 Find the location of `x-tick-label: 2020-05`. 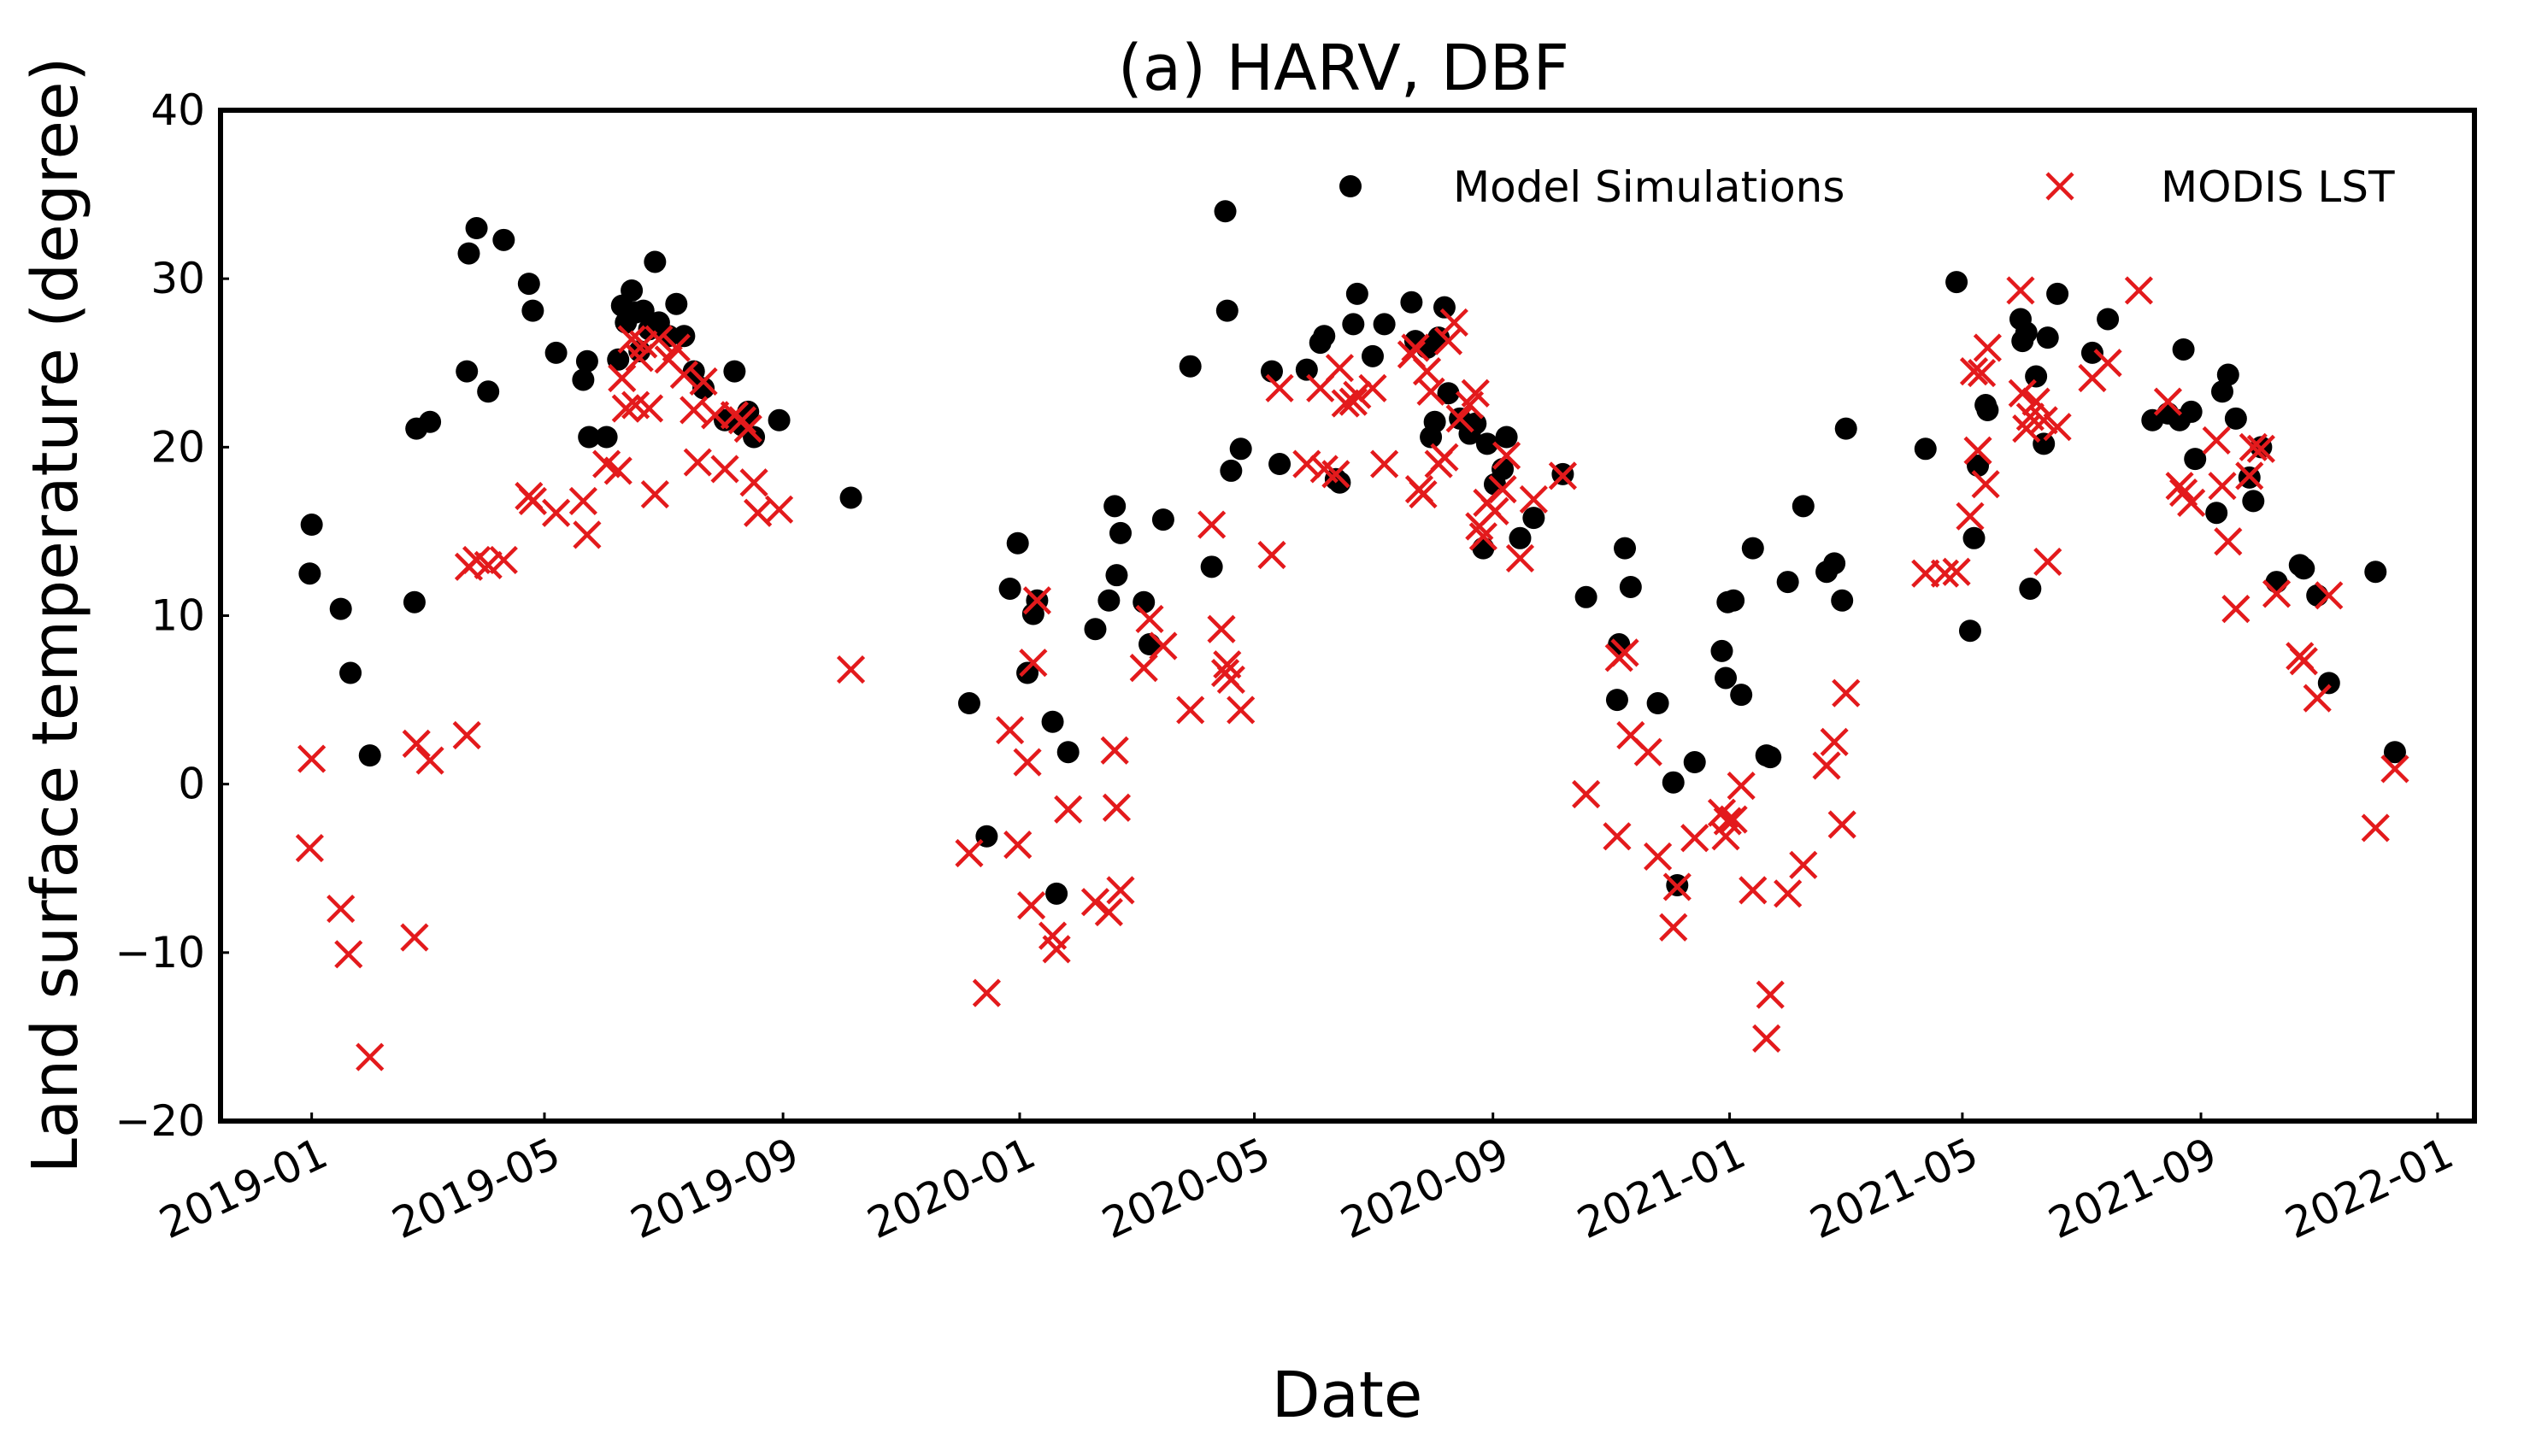

x-tick-label: 2020-05 is located at coordinates (1186, 1188).